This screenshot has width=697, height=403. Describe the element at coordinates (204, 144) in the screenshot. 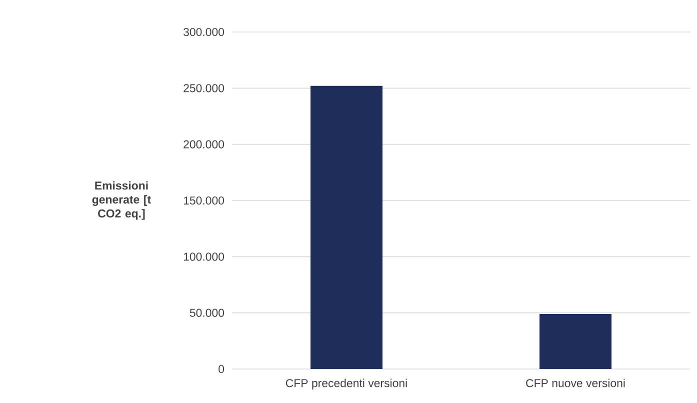

I see `y-tick-label: 200.000` at that location.